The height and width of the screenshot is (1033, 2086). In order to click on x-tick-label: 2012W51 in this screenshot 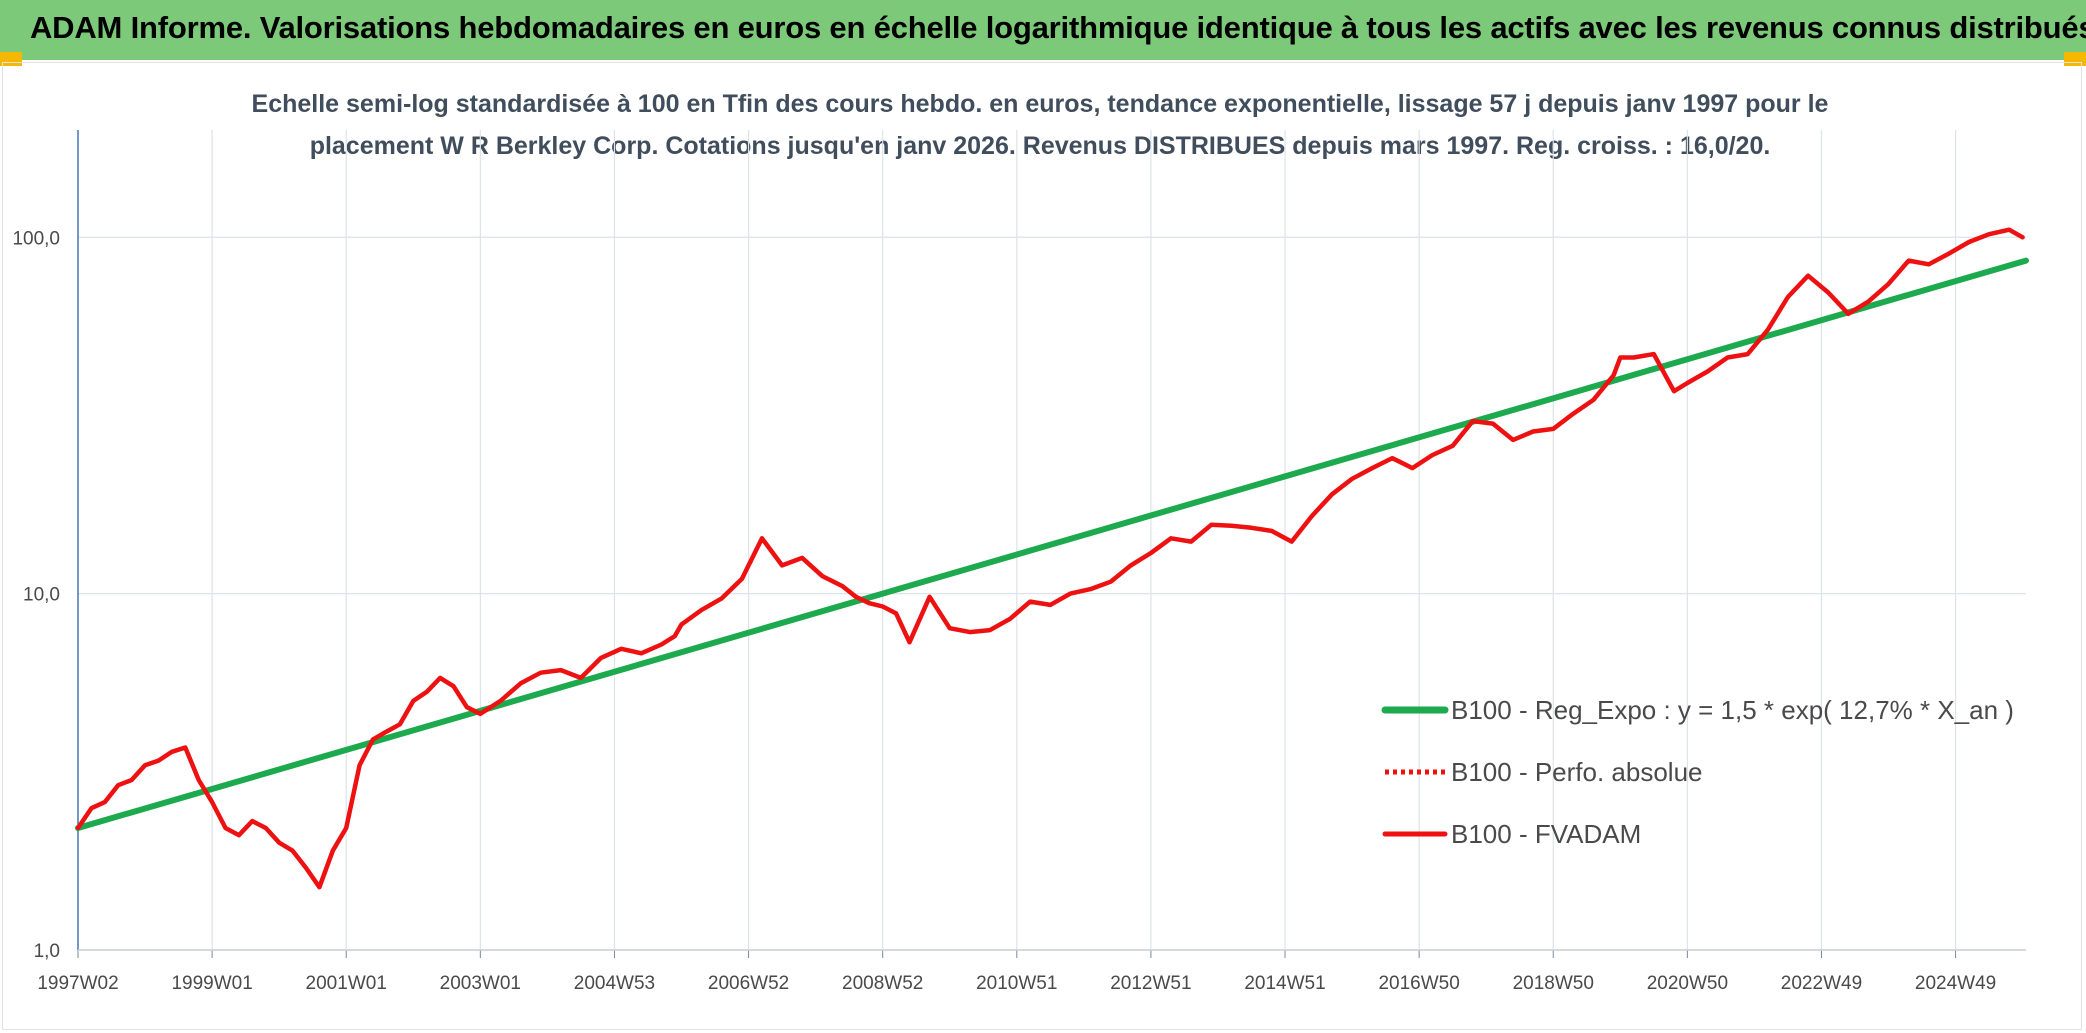, I will do `click(1150, 983)`.